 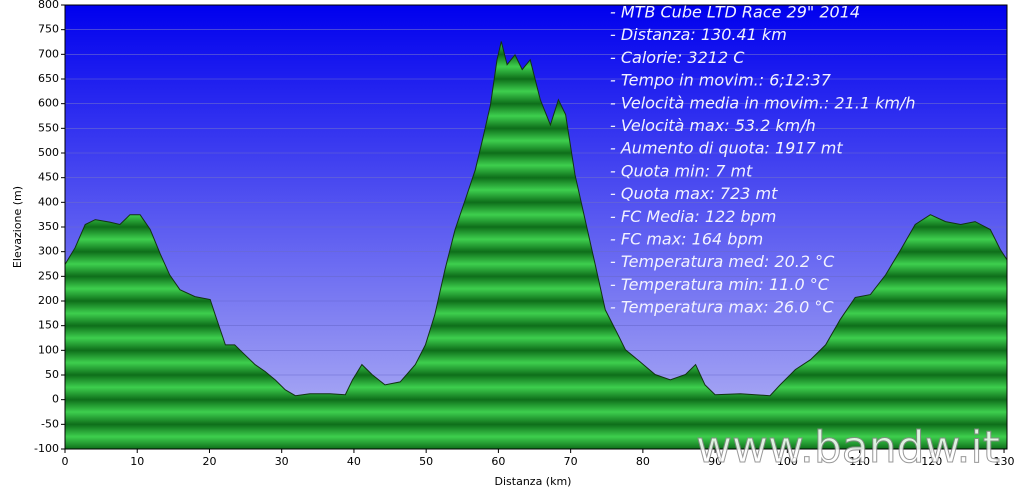 I want to click on y-tick-label: 0, so click(x=55, y=399).